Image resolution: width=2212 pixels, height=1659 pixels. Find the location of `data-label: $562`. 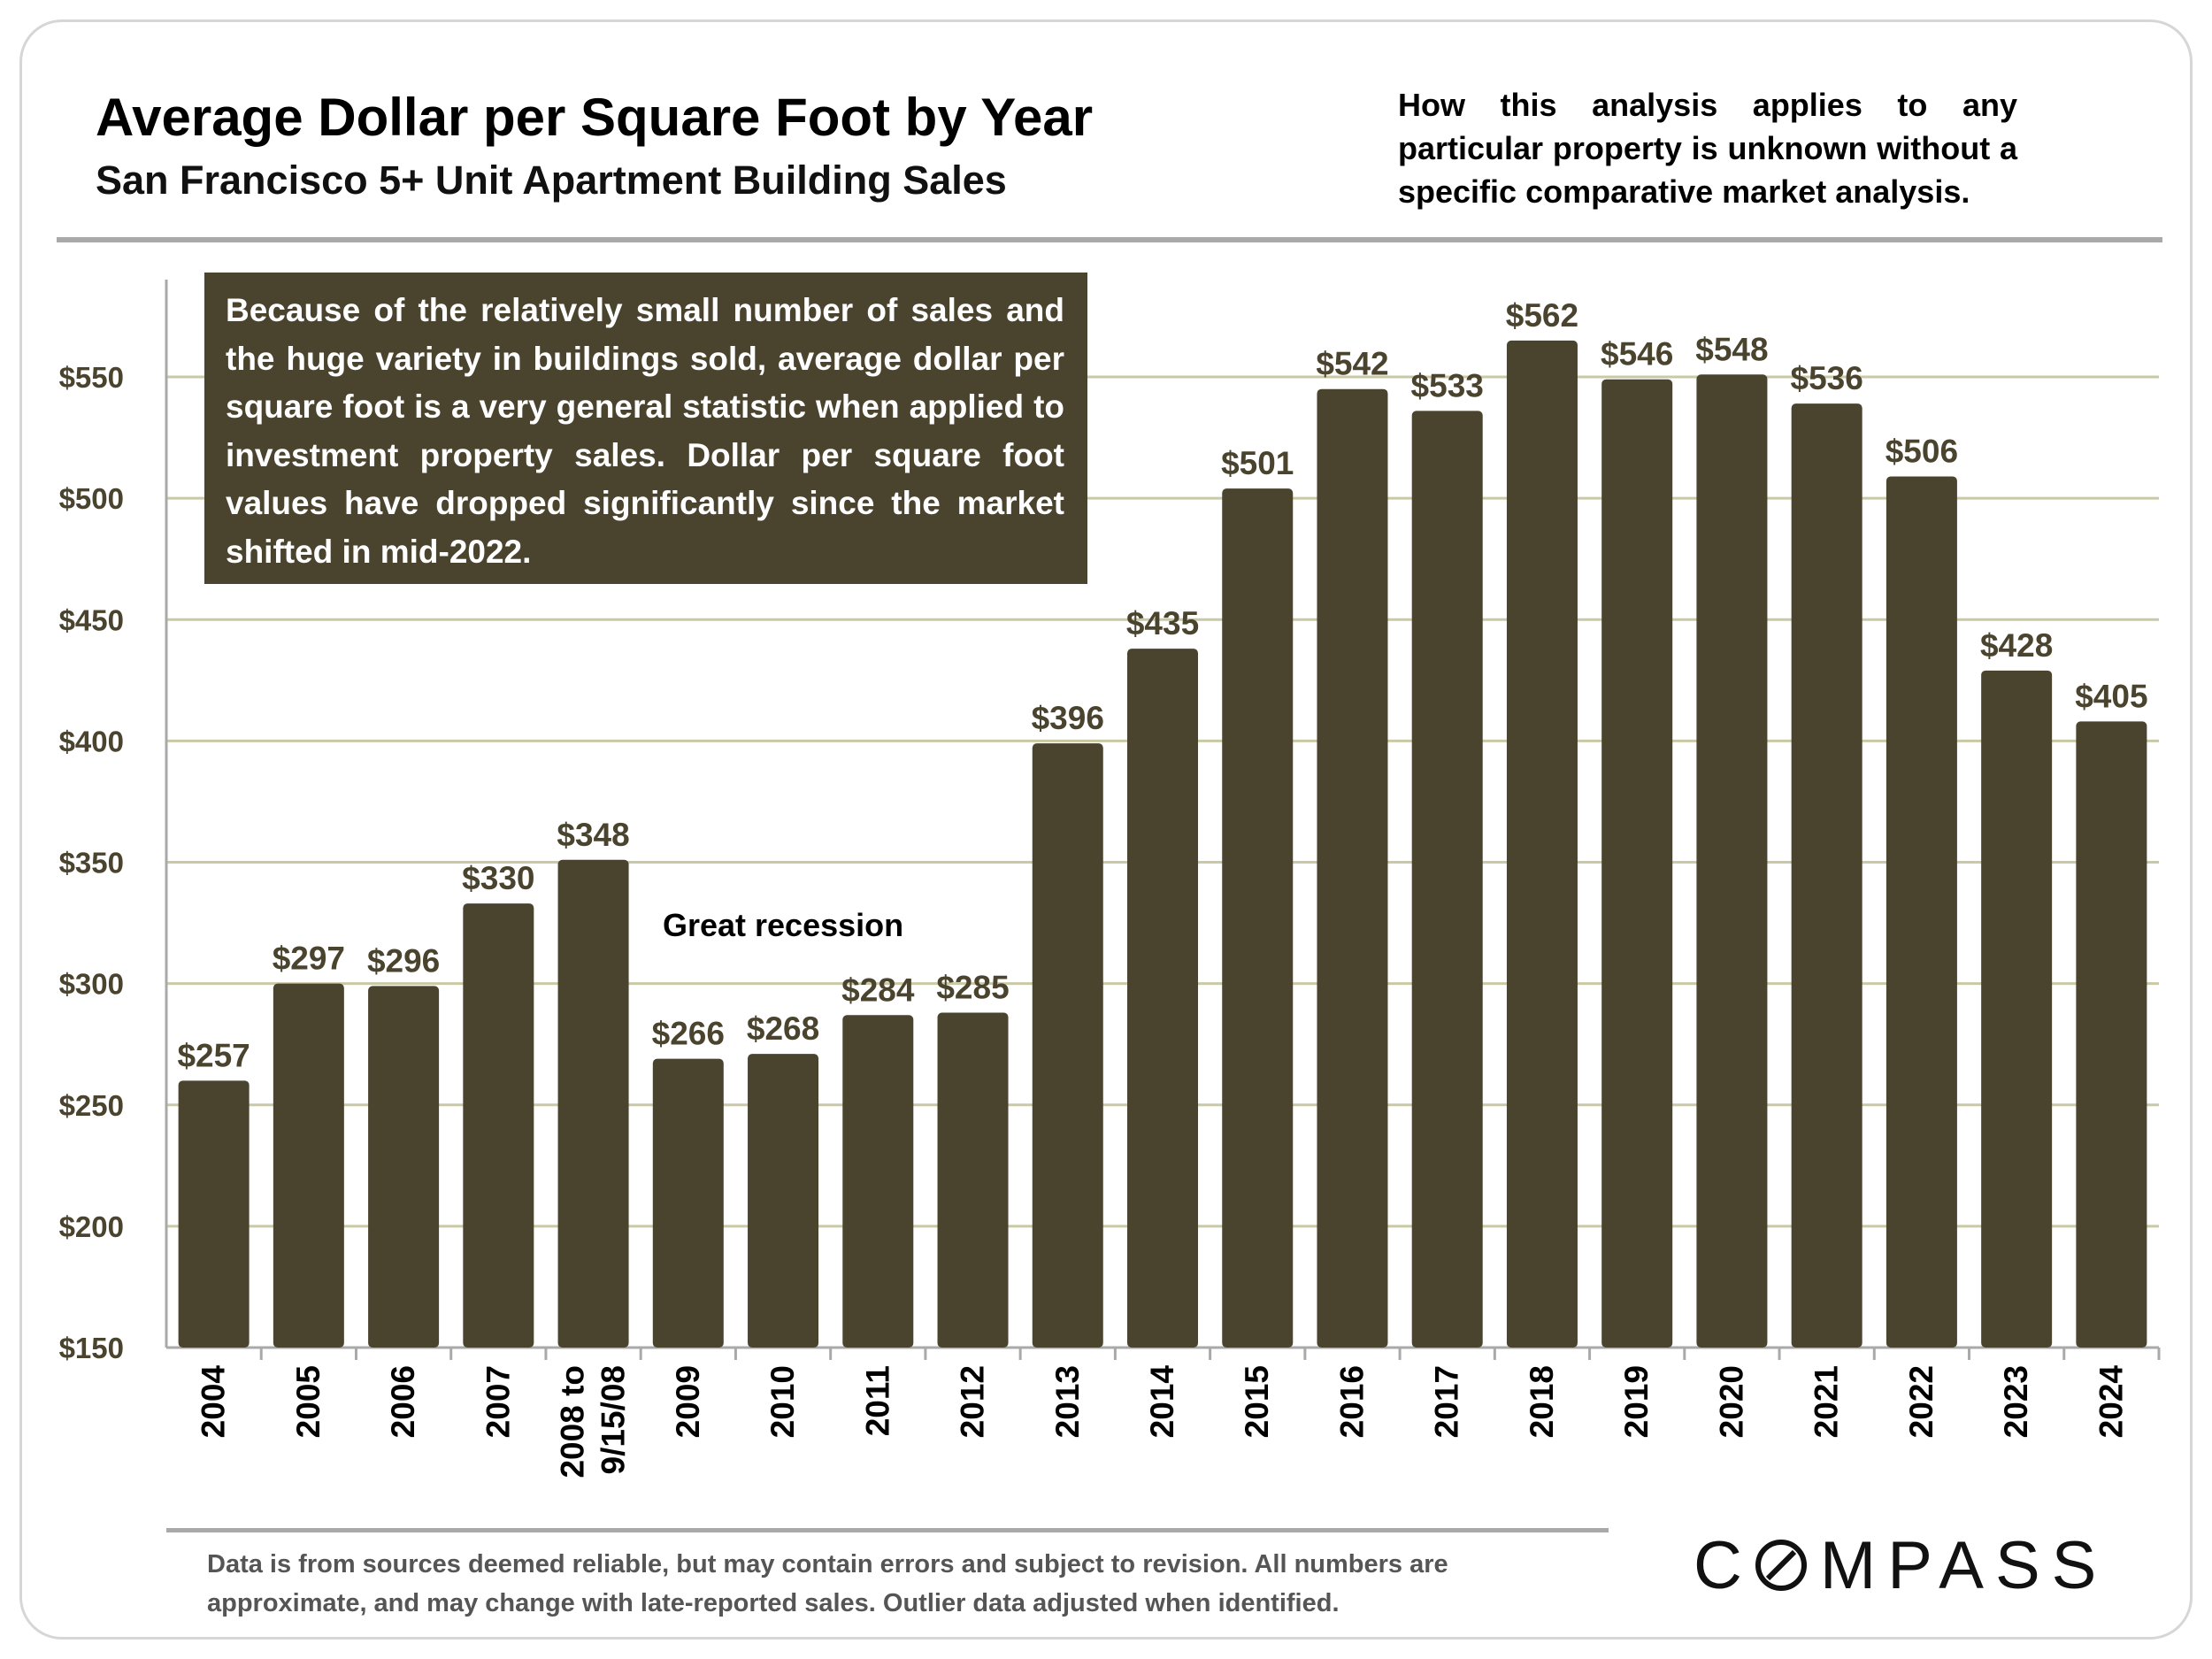

data-label: $562 is located at coordinates (1542, 316).